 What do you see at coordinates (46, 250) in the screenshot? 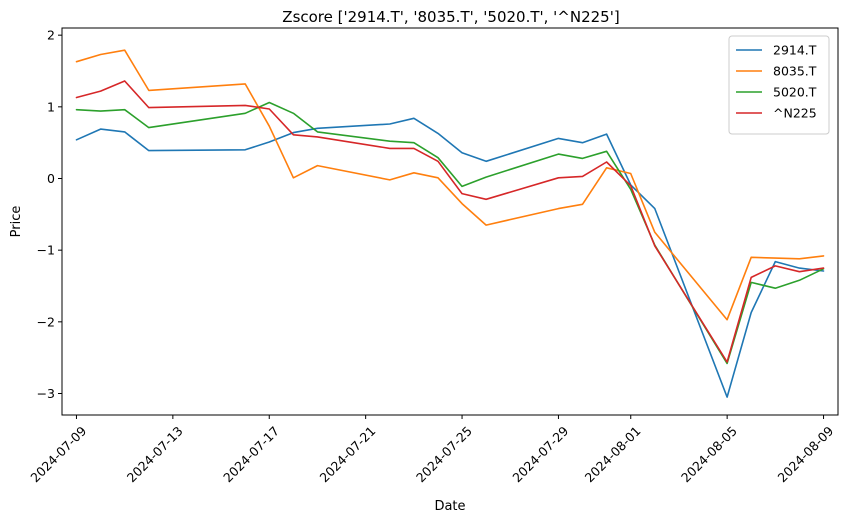
I see `y-tick-label: −1` at bounding box center [46, 250].